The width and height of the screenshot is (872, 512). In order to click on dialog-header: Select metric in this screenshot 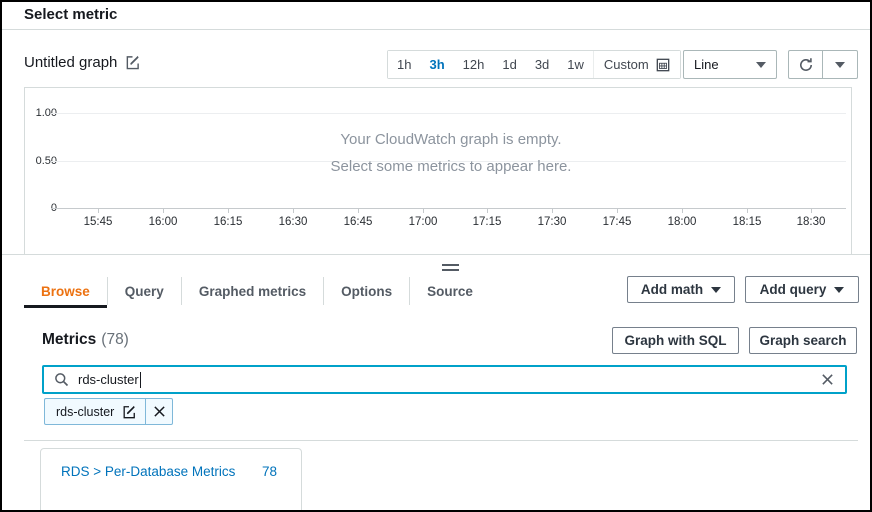, I will do `click(436, 16)`.